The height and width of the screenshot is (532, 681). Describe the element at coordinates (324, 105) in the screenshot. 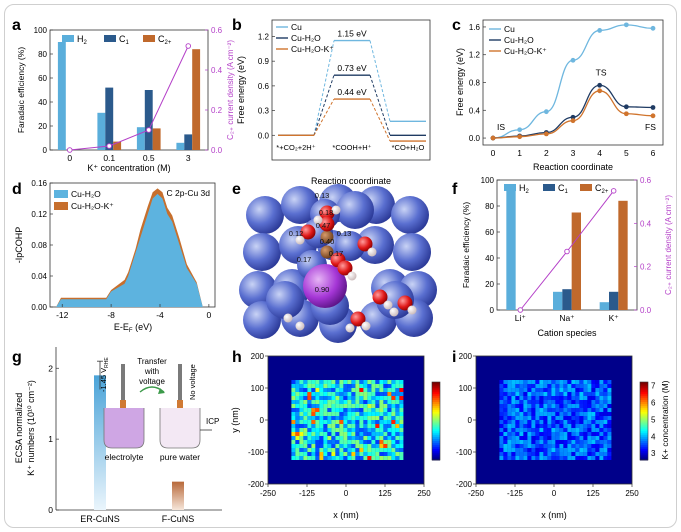

I see `panel-b-connector` at that location.